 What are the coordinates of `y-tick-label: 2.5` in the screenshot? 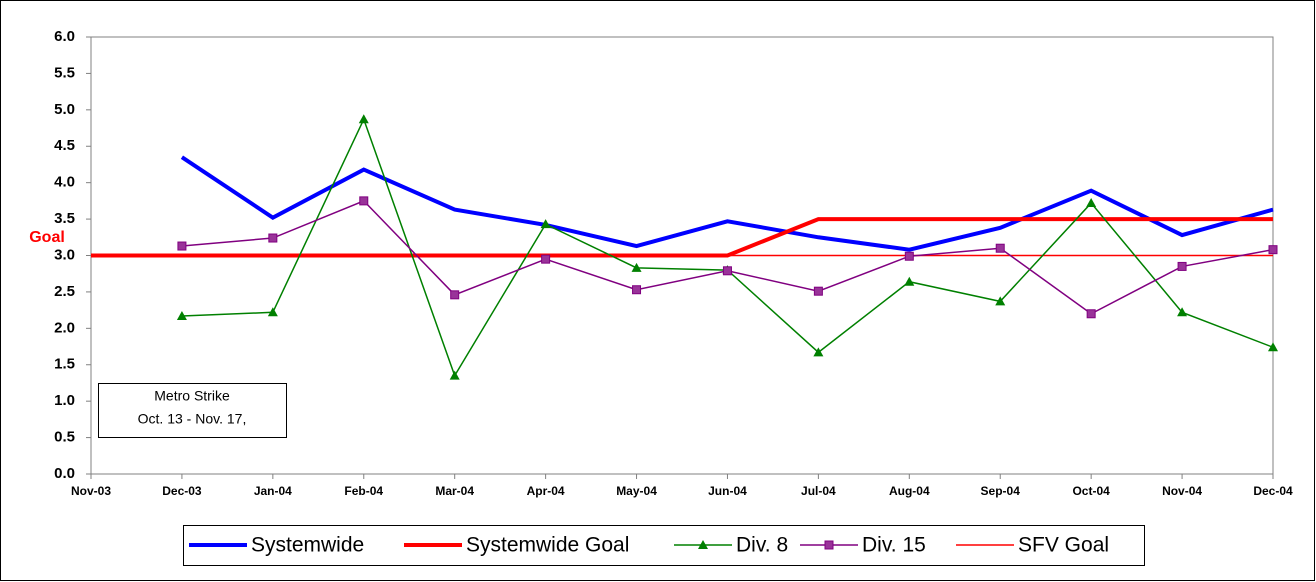 It's located at (64, 291).